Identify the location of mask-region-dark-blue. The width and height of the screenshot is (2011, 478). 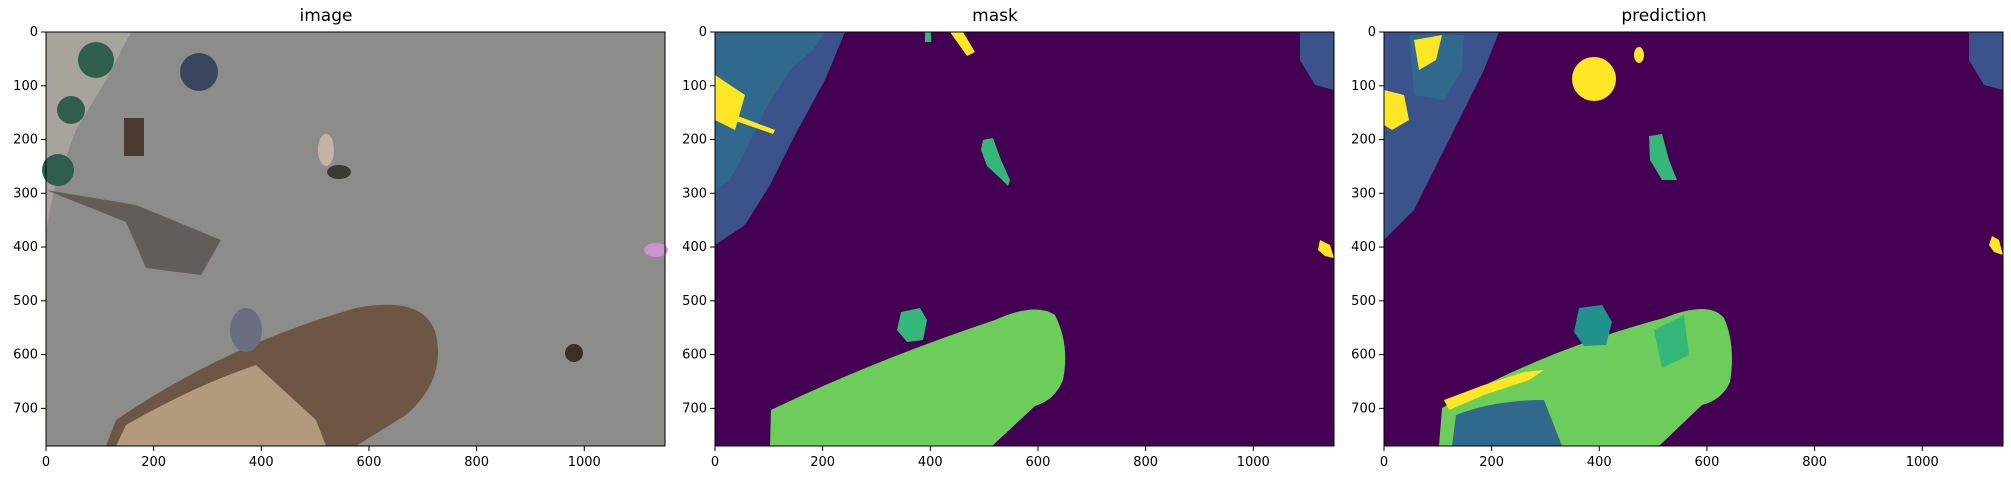
(1317, 61).